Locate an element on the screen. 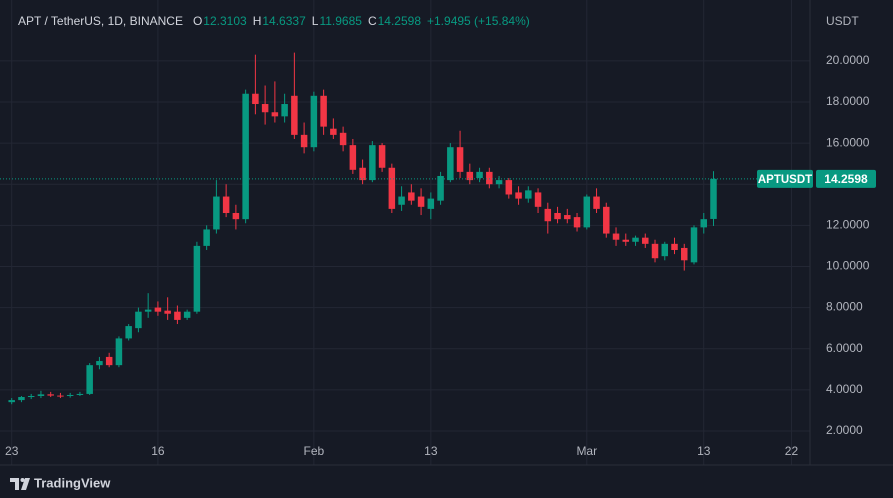  badge-price: 14.2598 is located at coordinates (846, 179).